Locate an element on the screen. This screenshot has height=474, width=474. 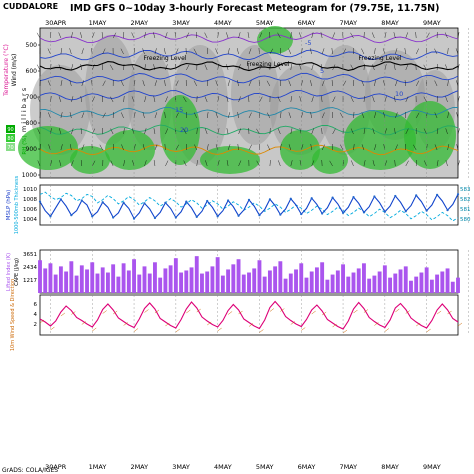
wind-axis-label: Wind (m/s) is located at coordinates (14, 70).